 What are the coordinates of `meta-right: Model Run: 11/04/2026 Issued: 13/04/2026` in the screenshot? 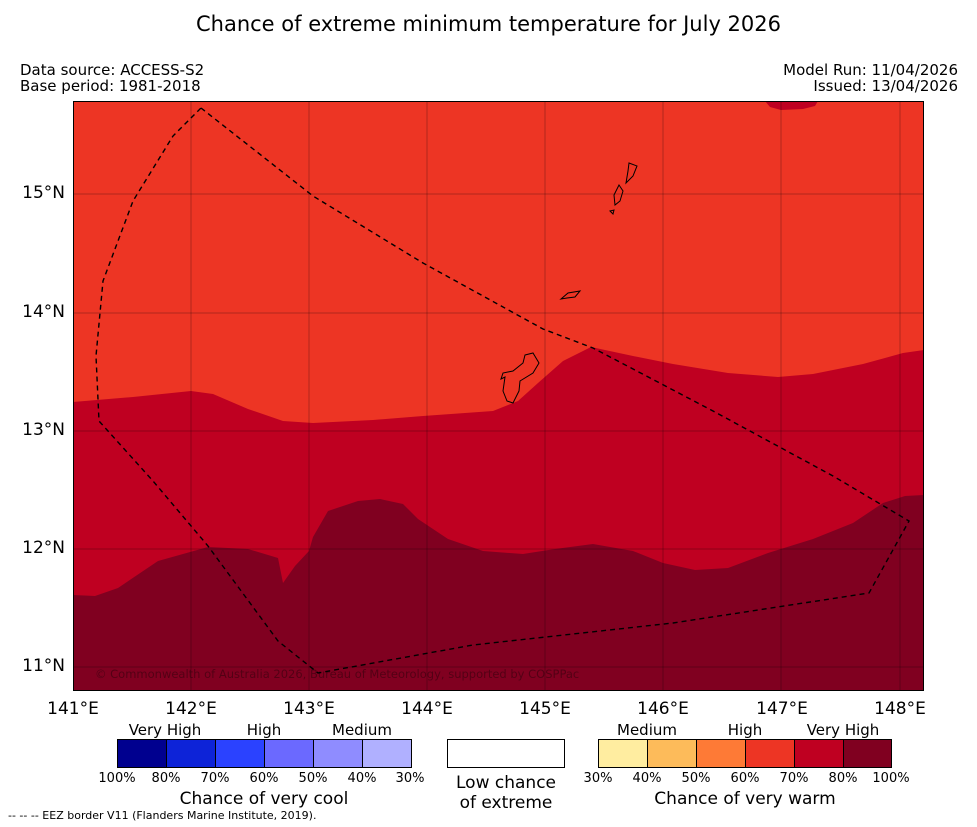 It's located at (870, 78).